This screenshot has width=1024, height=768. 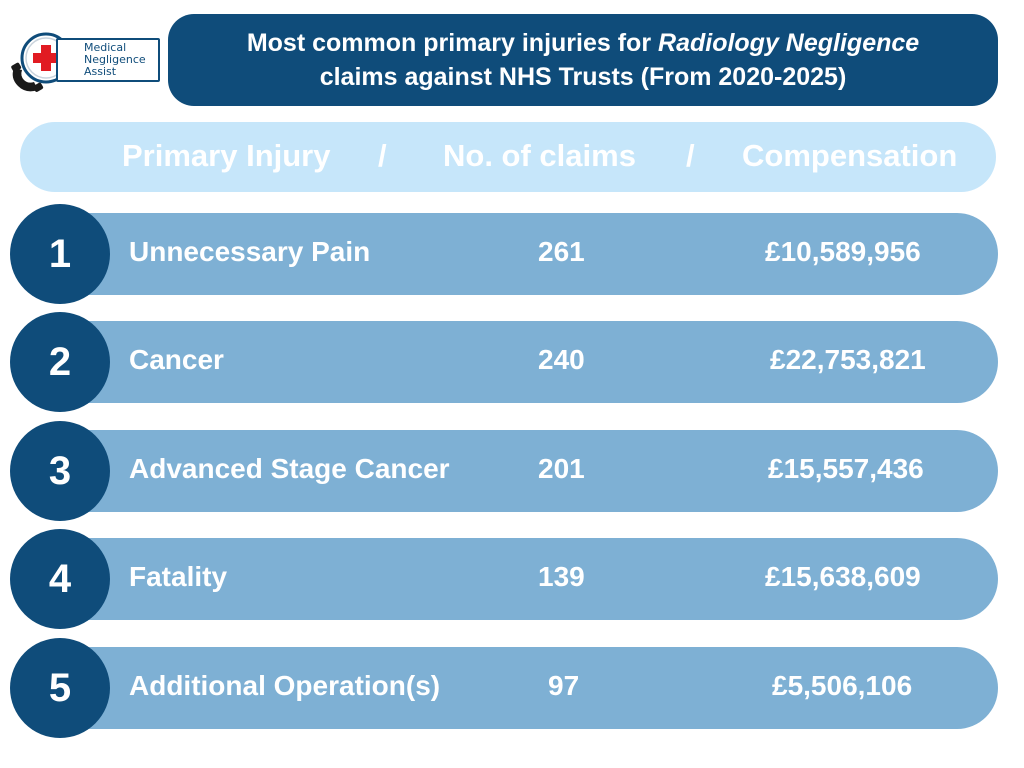 I want to click on row-compensation: £15,557,436, so click(x=846, y=468).